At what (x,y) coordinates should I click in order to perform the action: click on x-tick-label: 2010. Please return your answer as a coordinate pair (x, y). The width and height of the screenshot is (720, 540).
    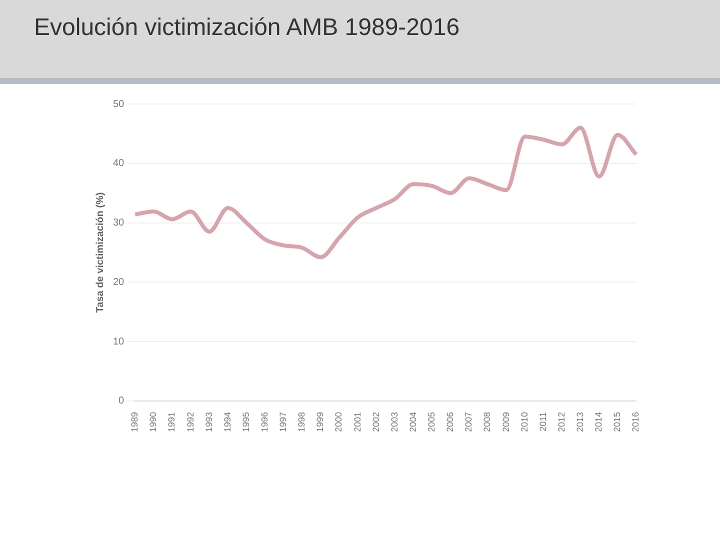
    Looking at the image, I should click on (524, 422).